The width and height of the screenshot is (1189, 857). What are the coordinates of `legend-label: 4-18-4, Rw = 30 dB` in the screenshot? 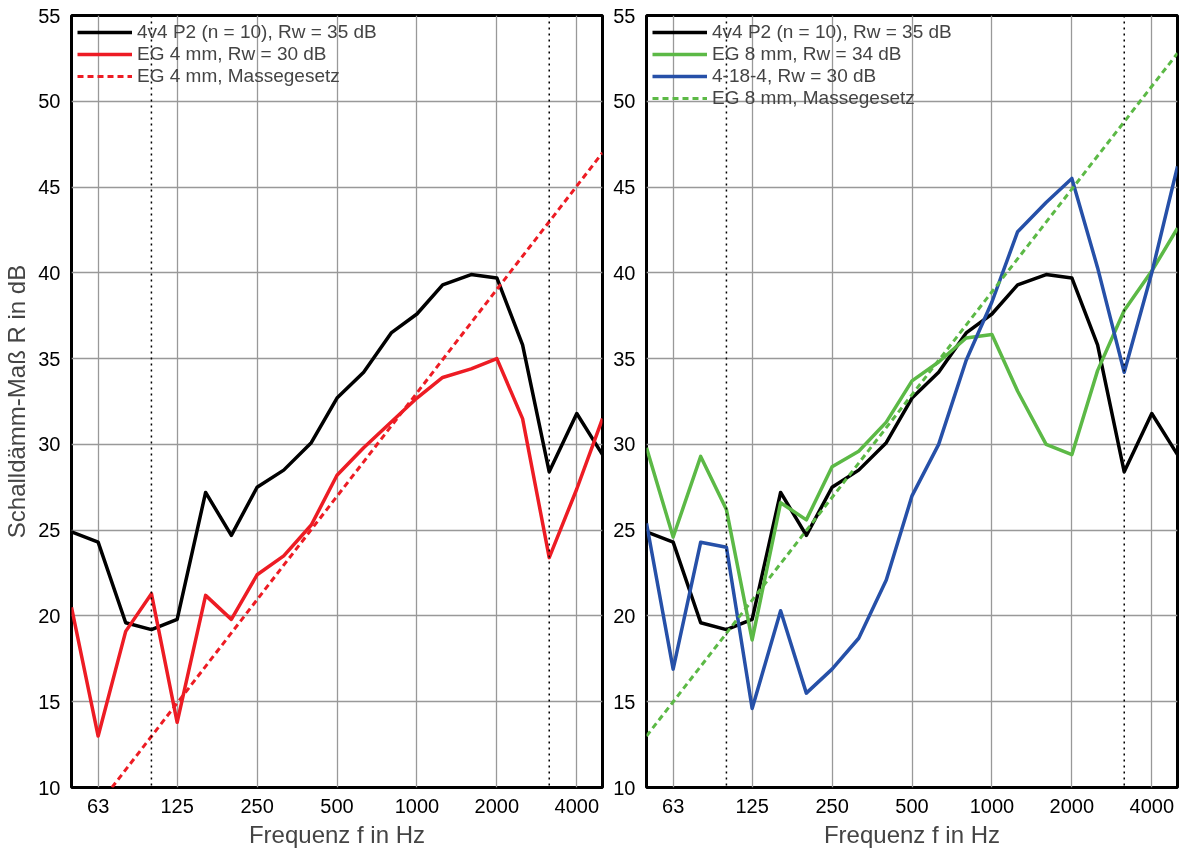 It's located at (794, 76).